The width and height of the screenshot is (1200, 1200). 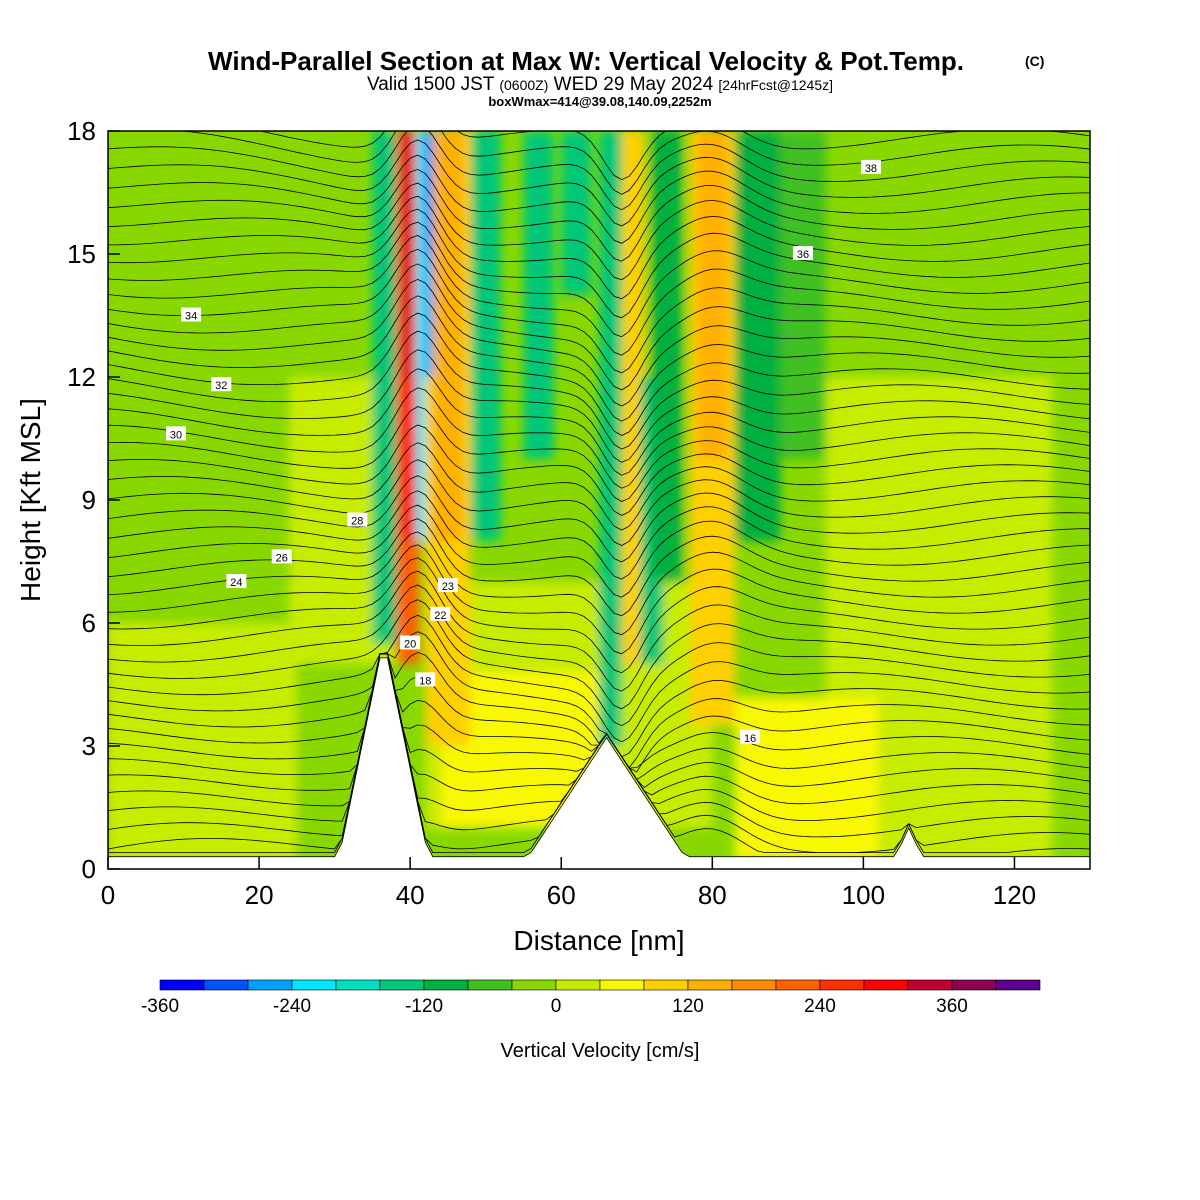 What do you see at coordinates (108, 895) in the screenshot?
I see `x-tick-label: 0` at bounding box center [108, 895].